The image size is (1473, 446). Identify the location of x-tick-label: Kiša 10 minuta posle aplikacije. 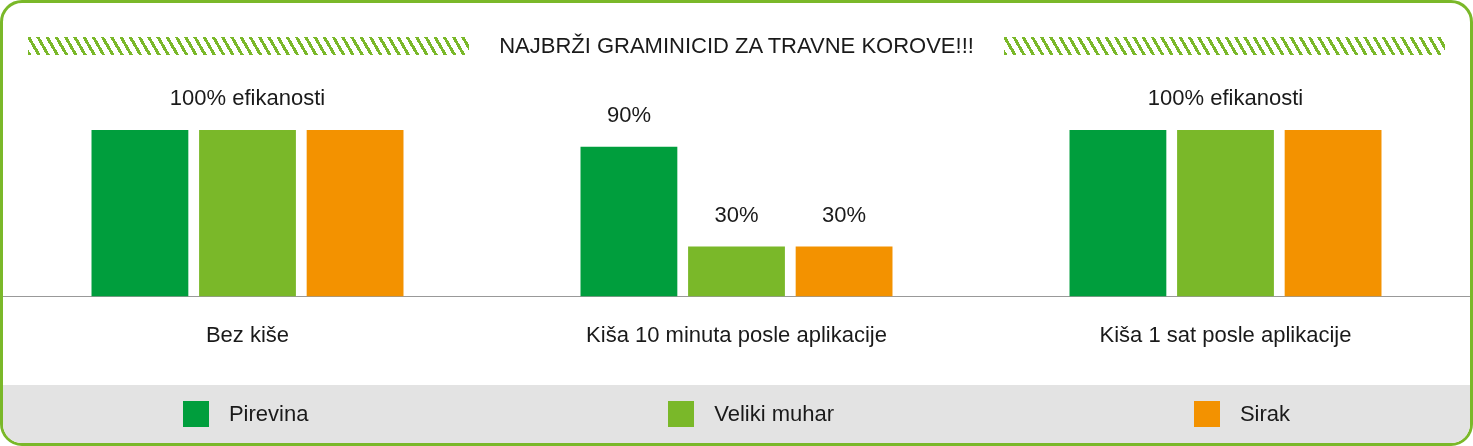
(736, 334).